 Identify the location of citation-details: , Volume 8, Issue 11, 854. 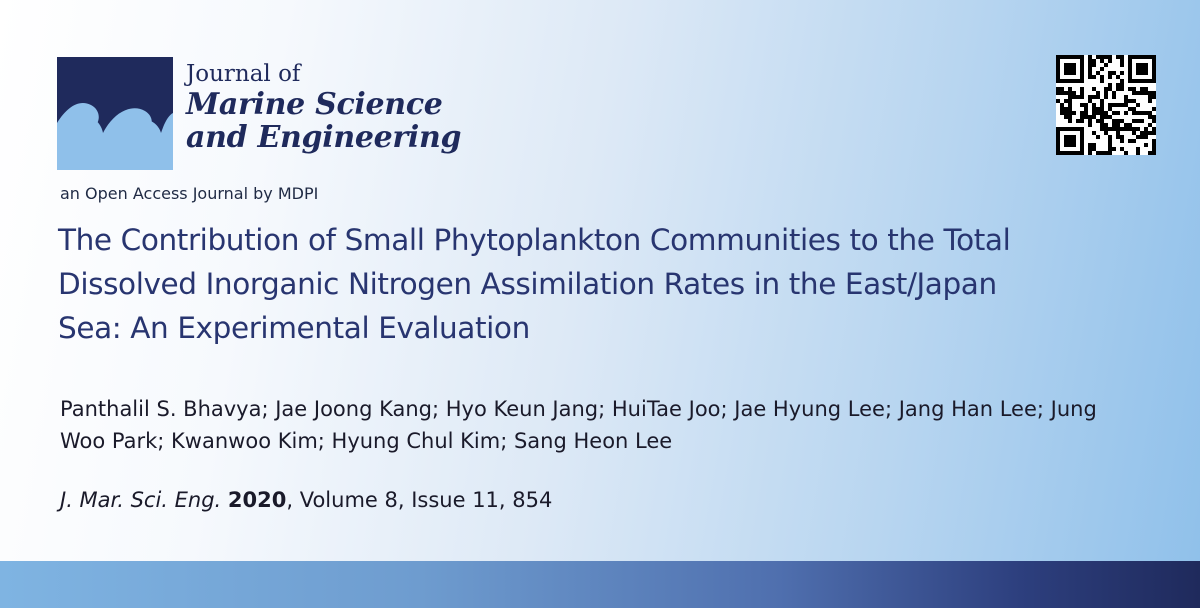
(419, 500).